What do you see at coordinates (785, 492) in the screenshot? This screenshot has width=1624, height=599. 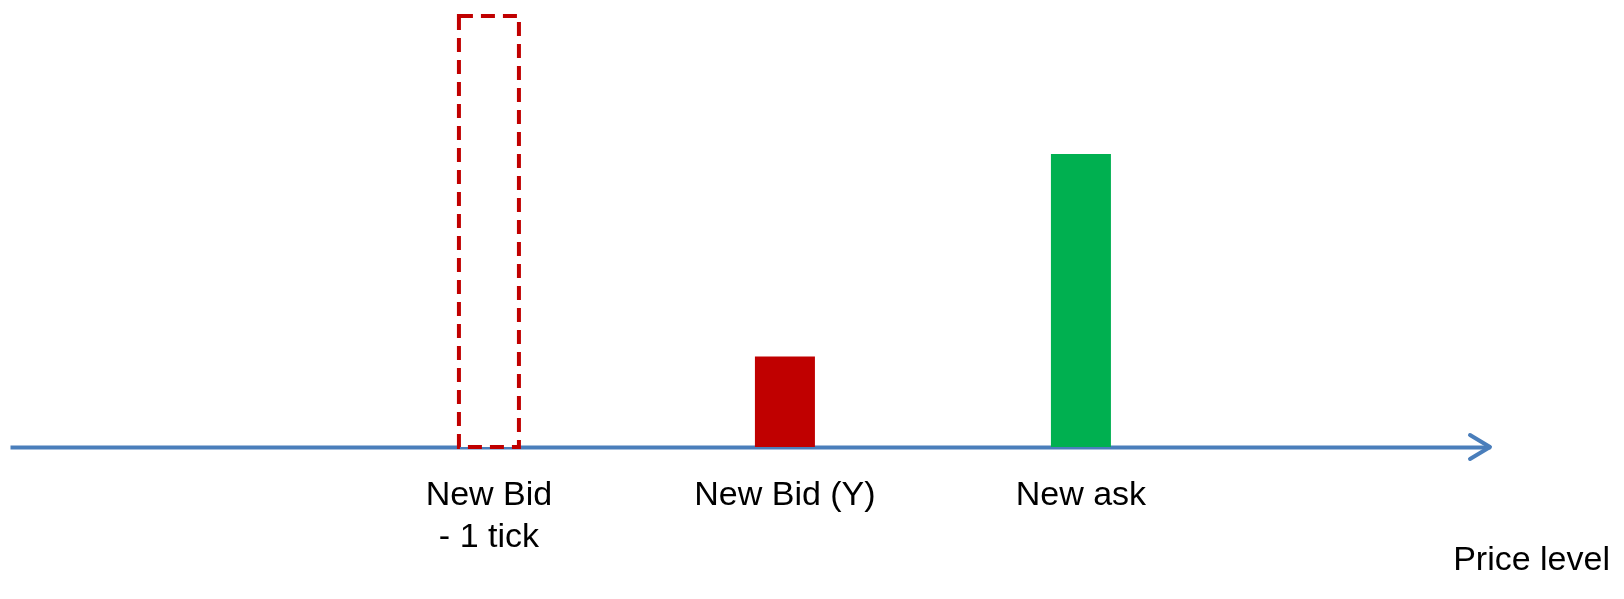 I see `x-tick-label: New Bid (Y)` at bounding box center [785, 492].